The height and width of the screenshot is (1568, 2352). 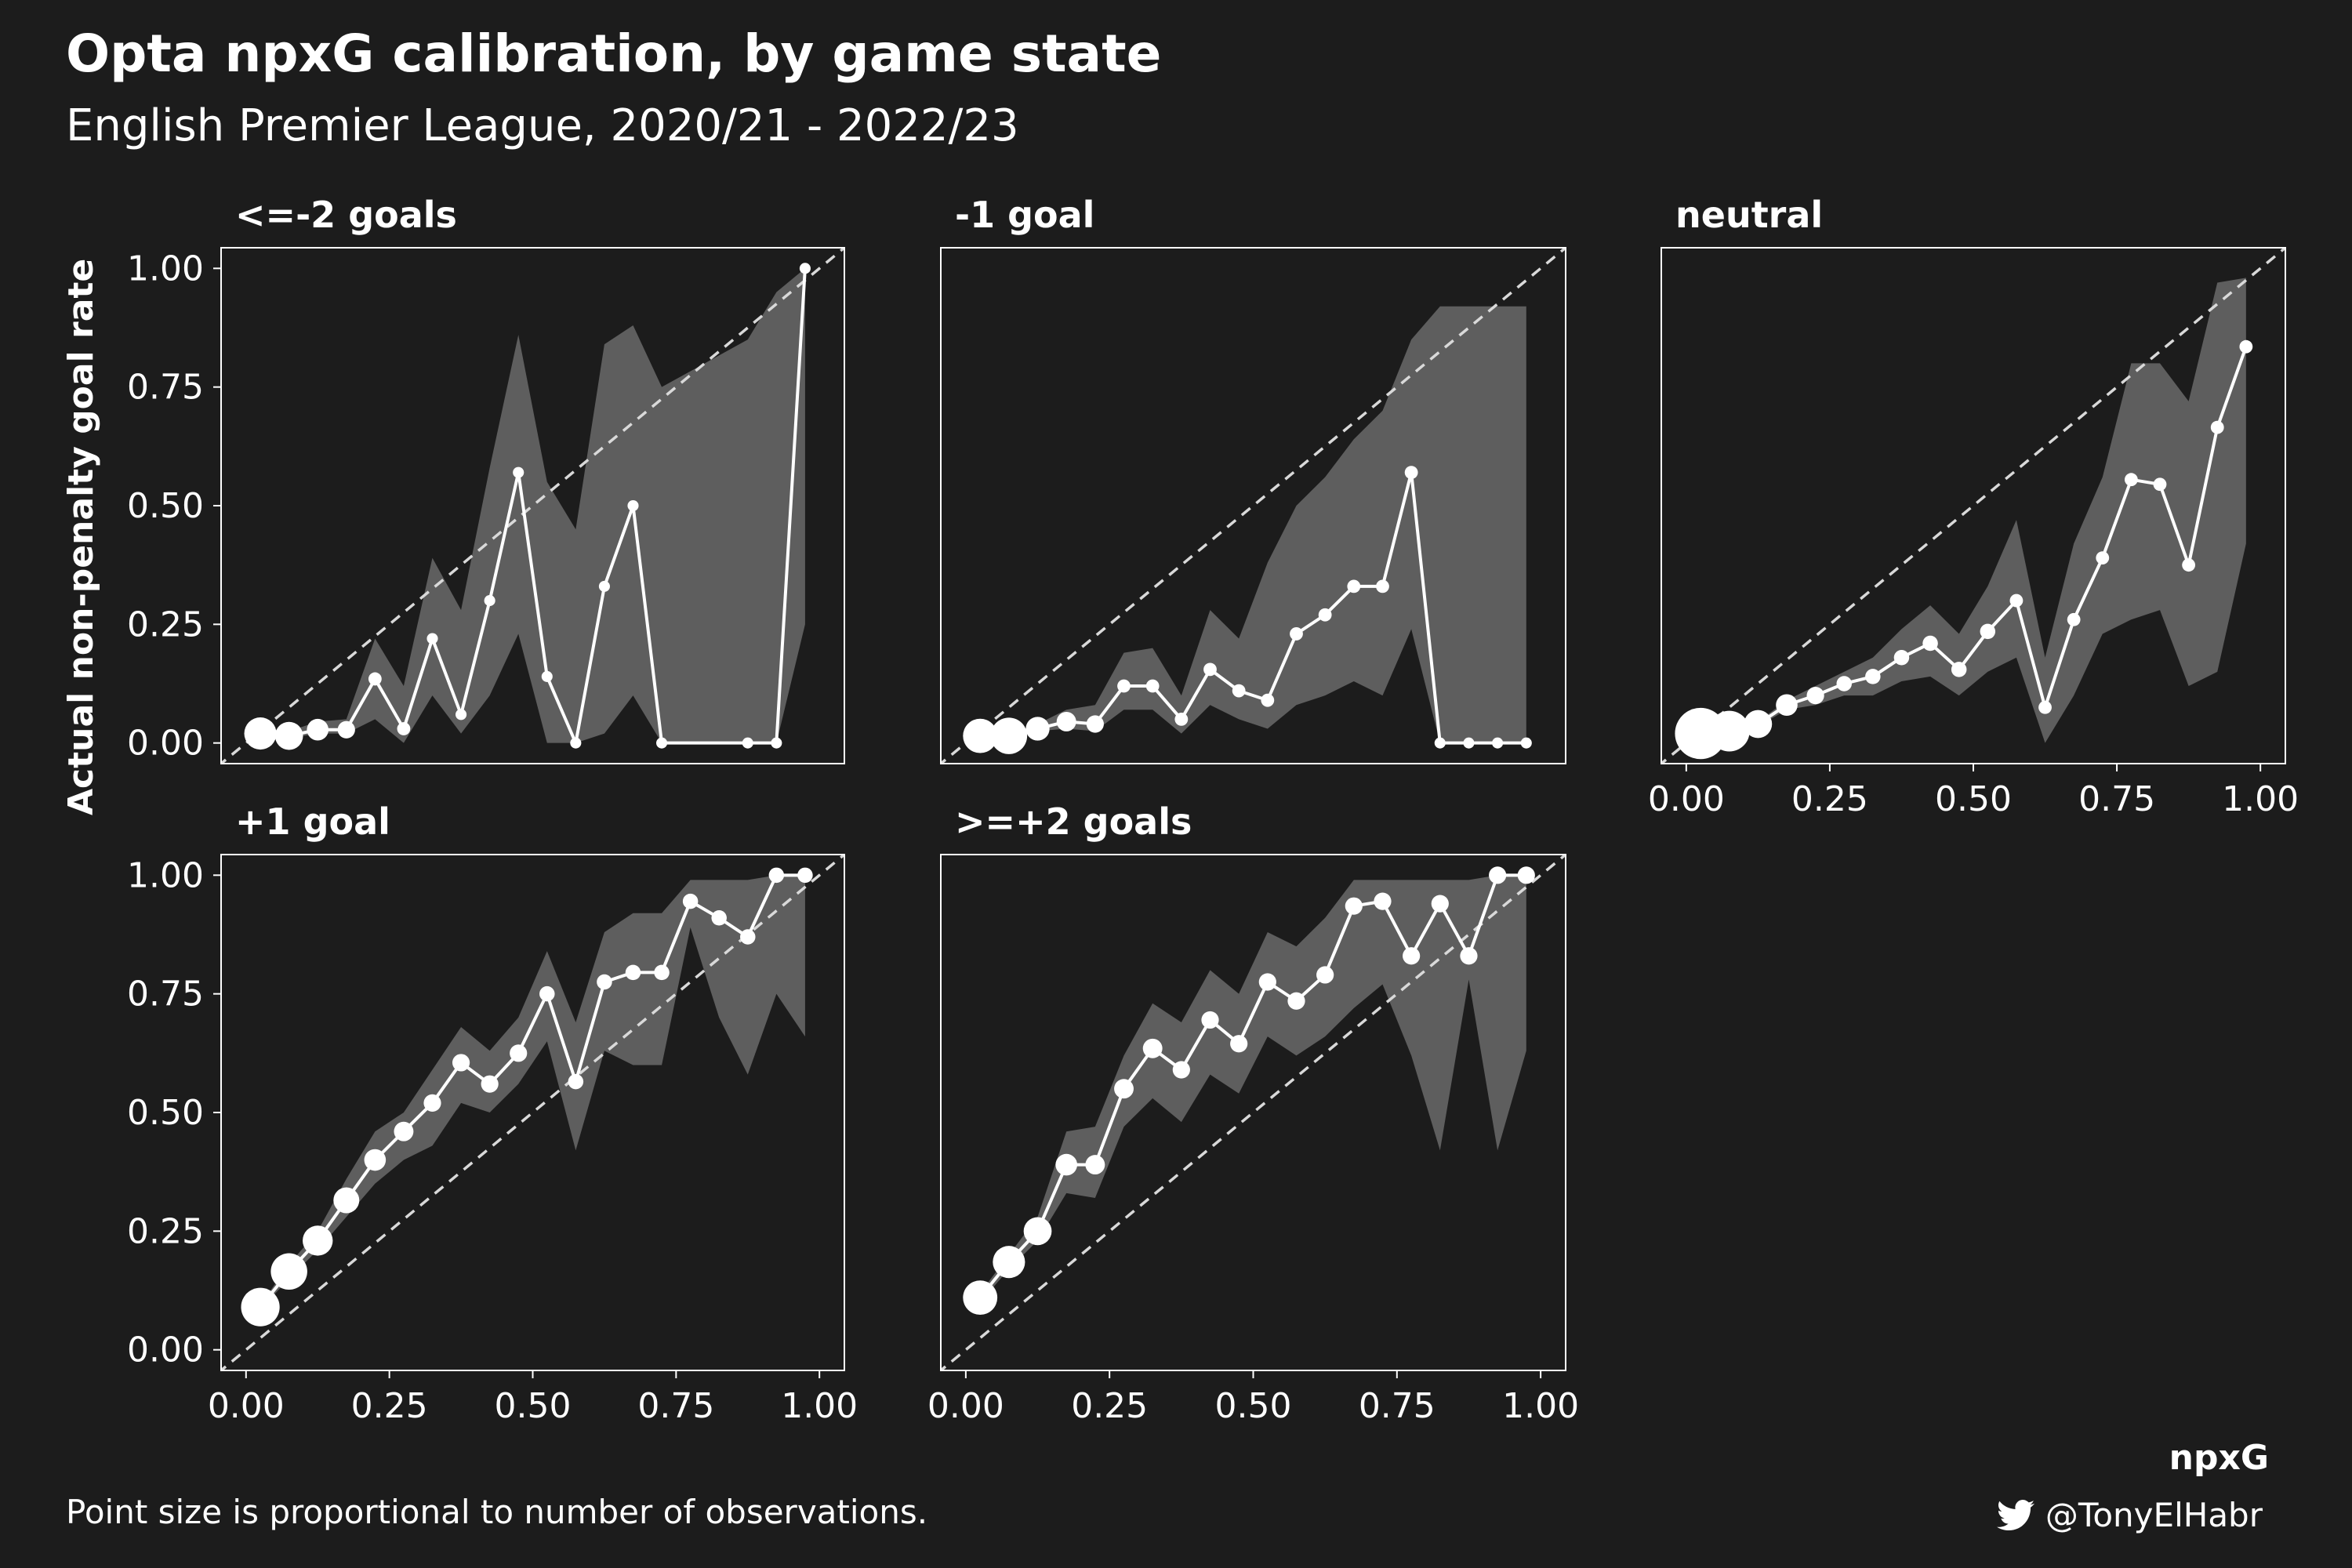 I want to click on chart-title: Opta npxG calibration, by game state, so click(x=614, y=54).